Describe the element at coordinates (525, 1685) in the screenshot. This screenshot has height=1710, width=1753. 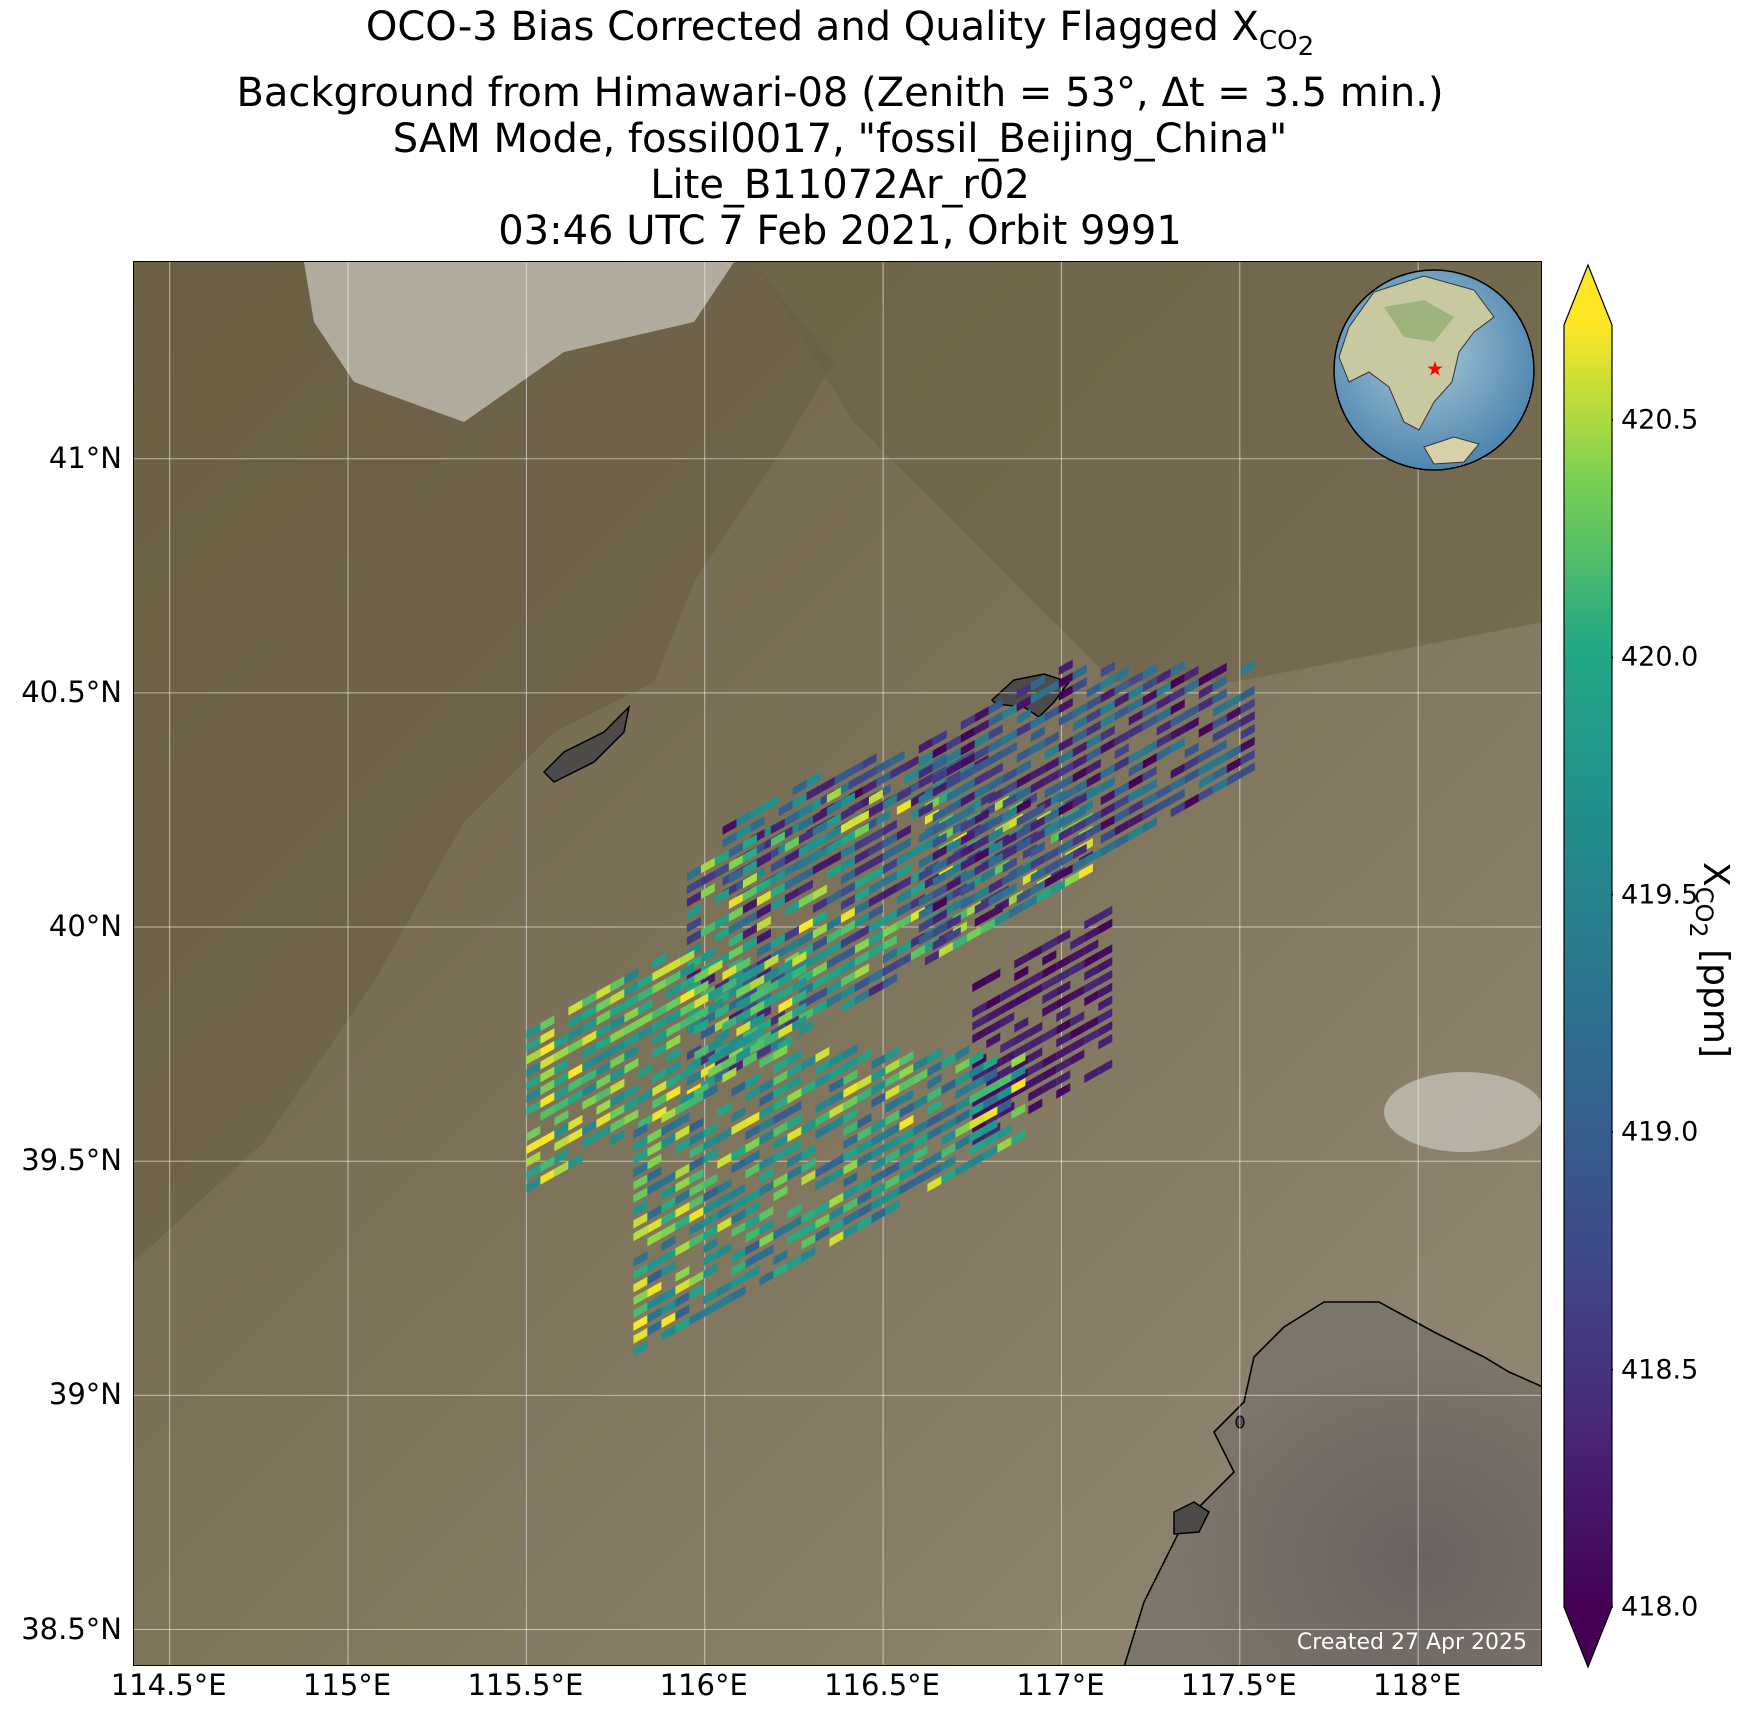
I see `lon-tick-label: 115.5°E` at that location.